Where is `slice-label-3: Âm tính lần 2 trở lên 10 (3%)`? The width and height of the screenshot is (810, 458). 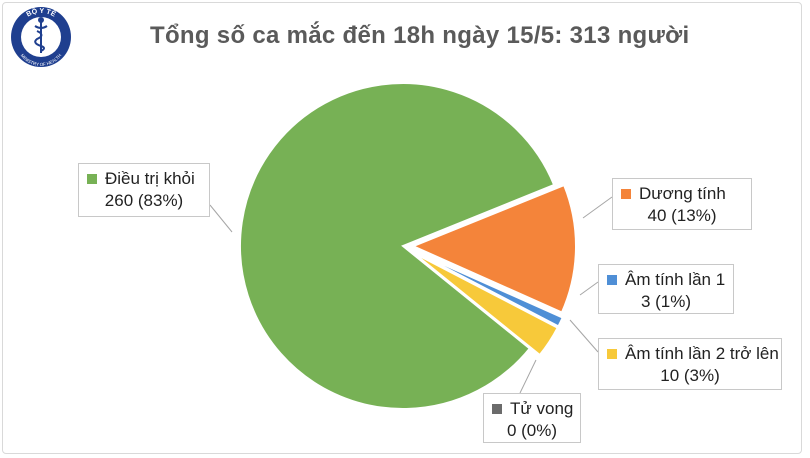 slice-label-3: Âm tính lần 2 trở lên 10 (3%) is located at coordinates (690, 364).